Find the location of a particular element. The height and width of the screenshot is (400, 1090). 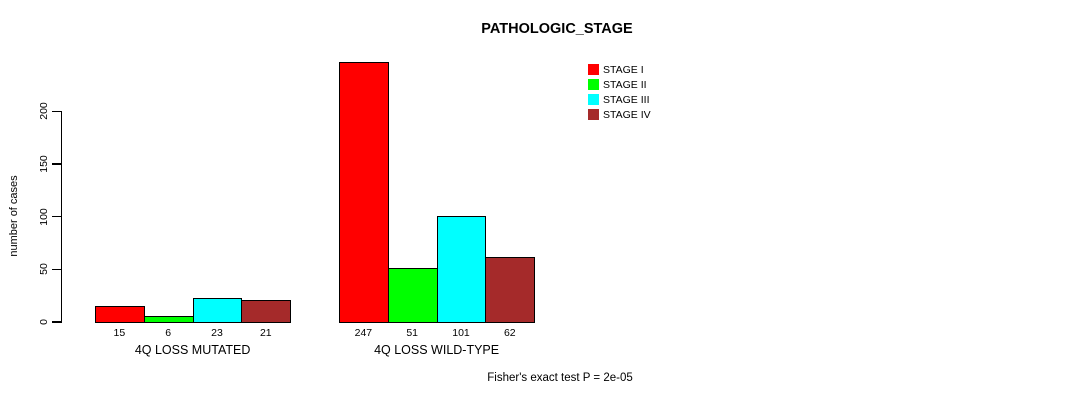

bar-value-label: 62 is located at coordinates (509, 333).